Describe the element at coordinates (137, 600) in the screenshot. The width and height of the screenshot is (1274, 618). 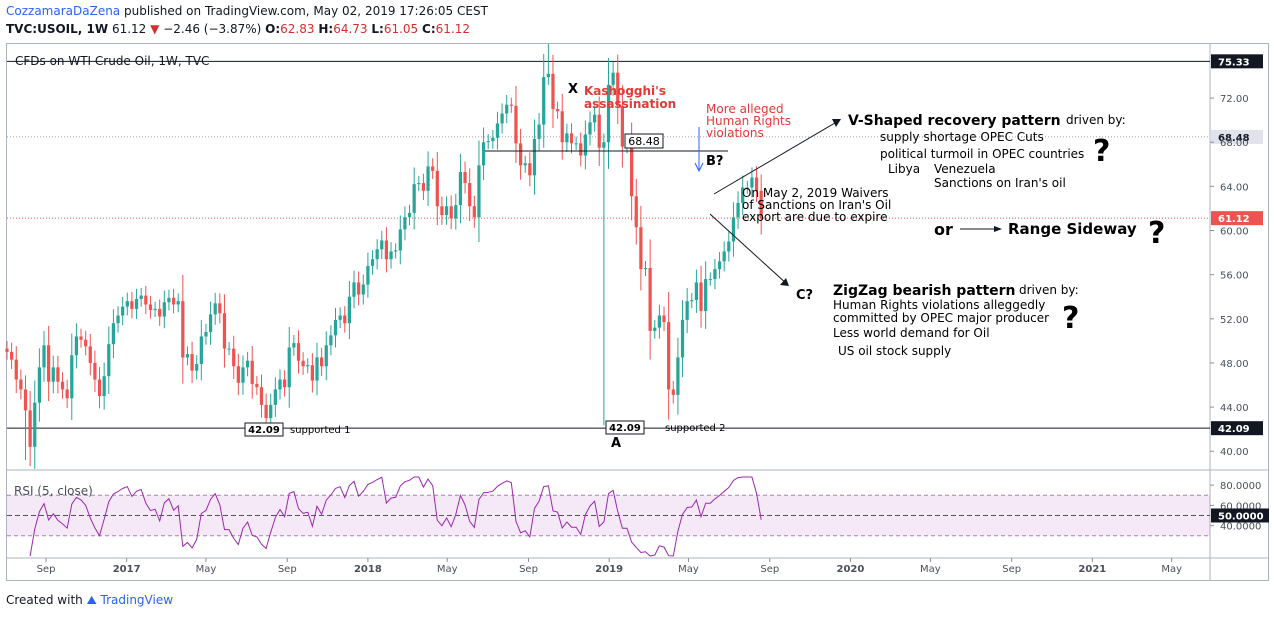
I see `tradingview-brand: TradingView` at that location.